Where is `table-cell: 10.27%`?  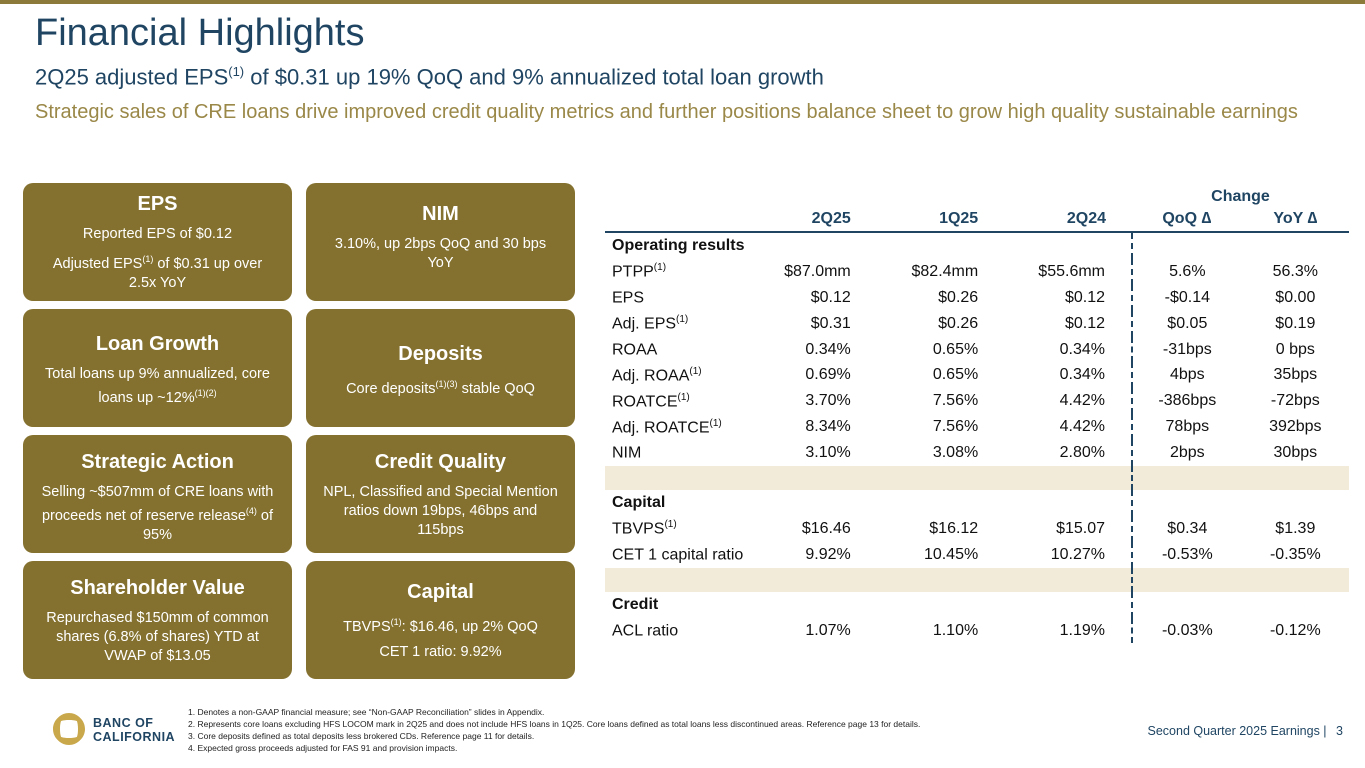
table-cell: 10.27% is located at coordinates (1077, 554).